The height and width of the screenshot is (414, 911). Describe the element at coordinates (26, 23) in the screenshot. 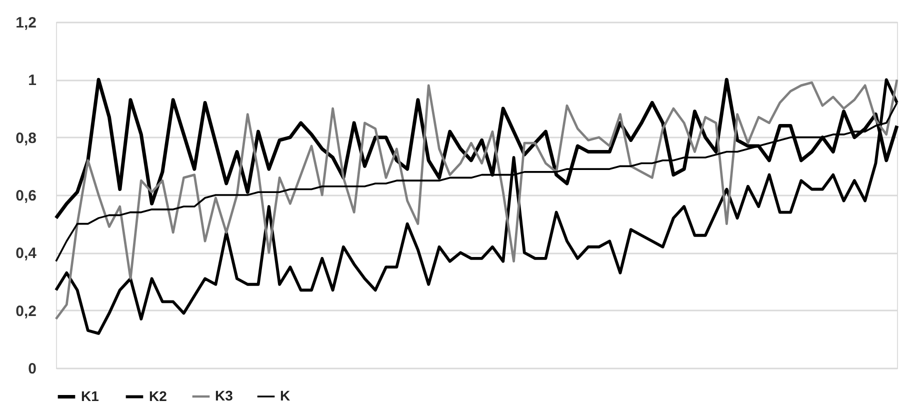

I see `y-tick-label: 1,2` at that location.